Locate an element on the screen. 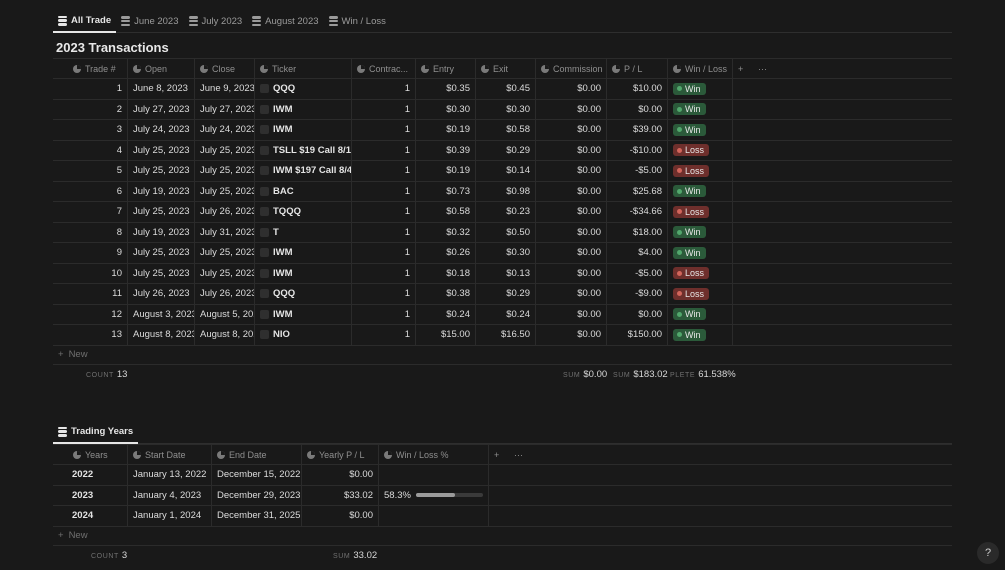  cell-exit: $0.50 is located at coordinates (506, 232).